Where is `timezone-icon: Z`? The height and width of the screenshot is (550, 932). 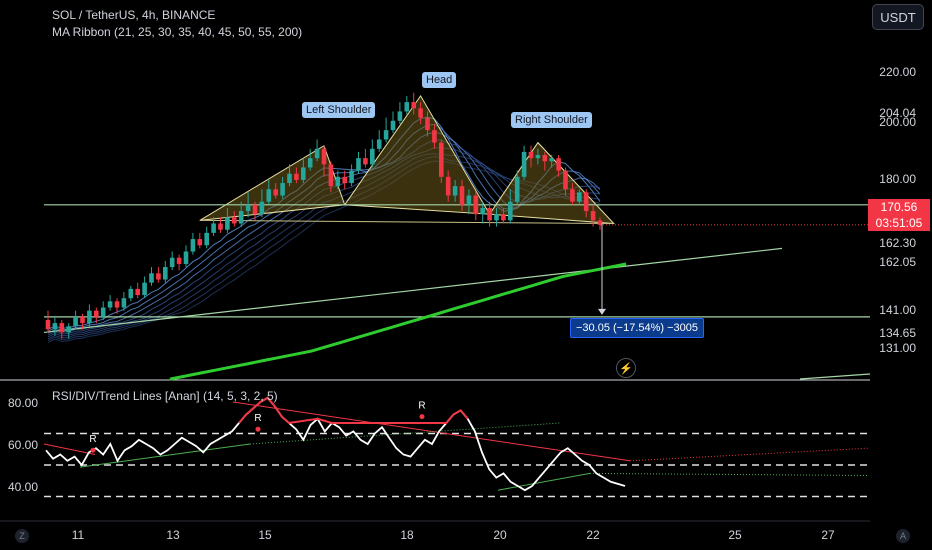
timezone-icon: Z is located at coordinates (22, 536).